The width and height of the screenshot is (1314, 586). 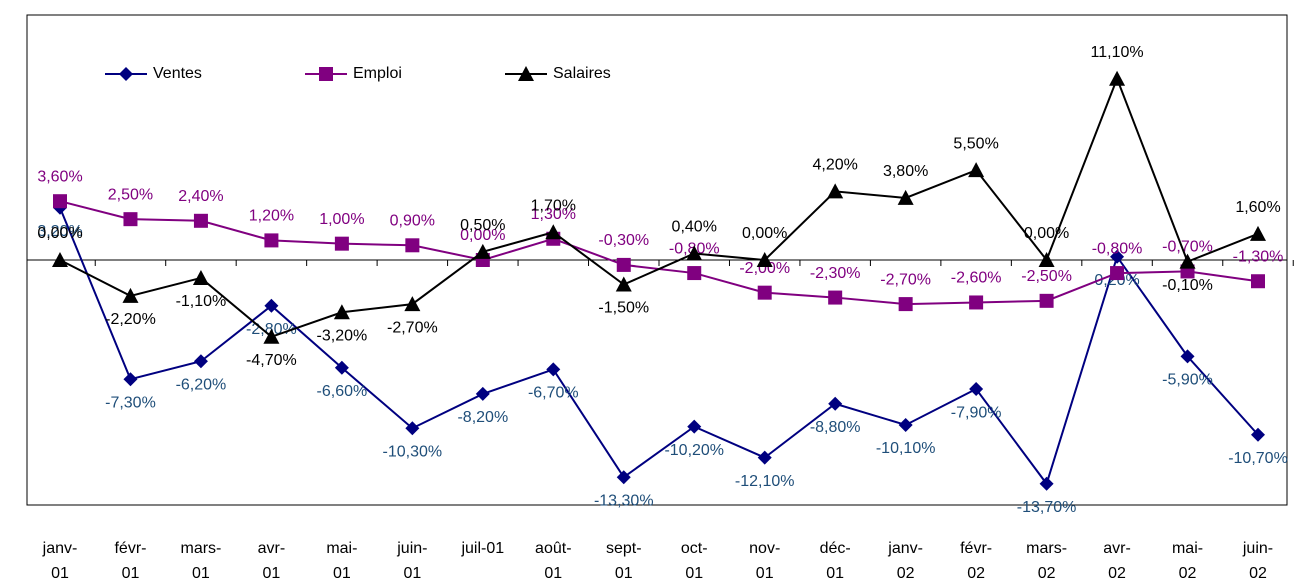 I want to click on data-label: 1,70%, so click(x=553, y=205).